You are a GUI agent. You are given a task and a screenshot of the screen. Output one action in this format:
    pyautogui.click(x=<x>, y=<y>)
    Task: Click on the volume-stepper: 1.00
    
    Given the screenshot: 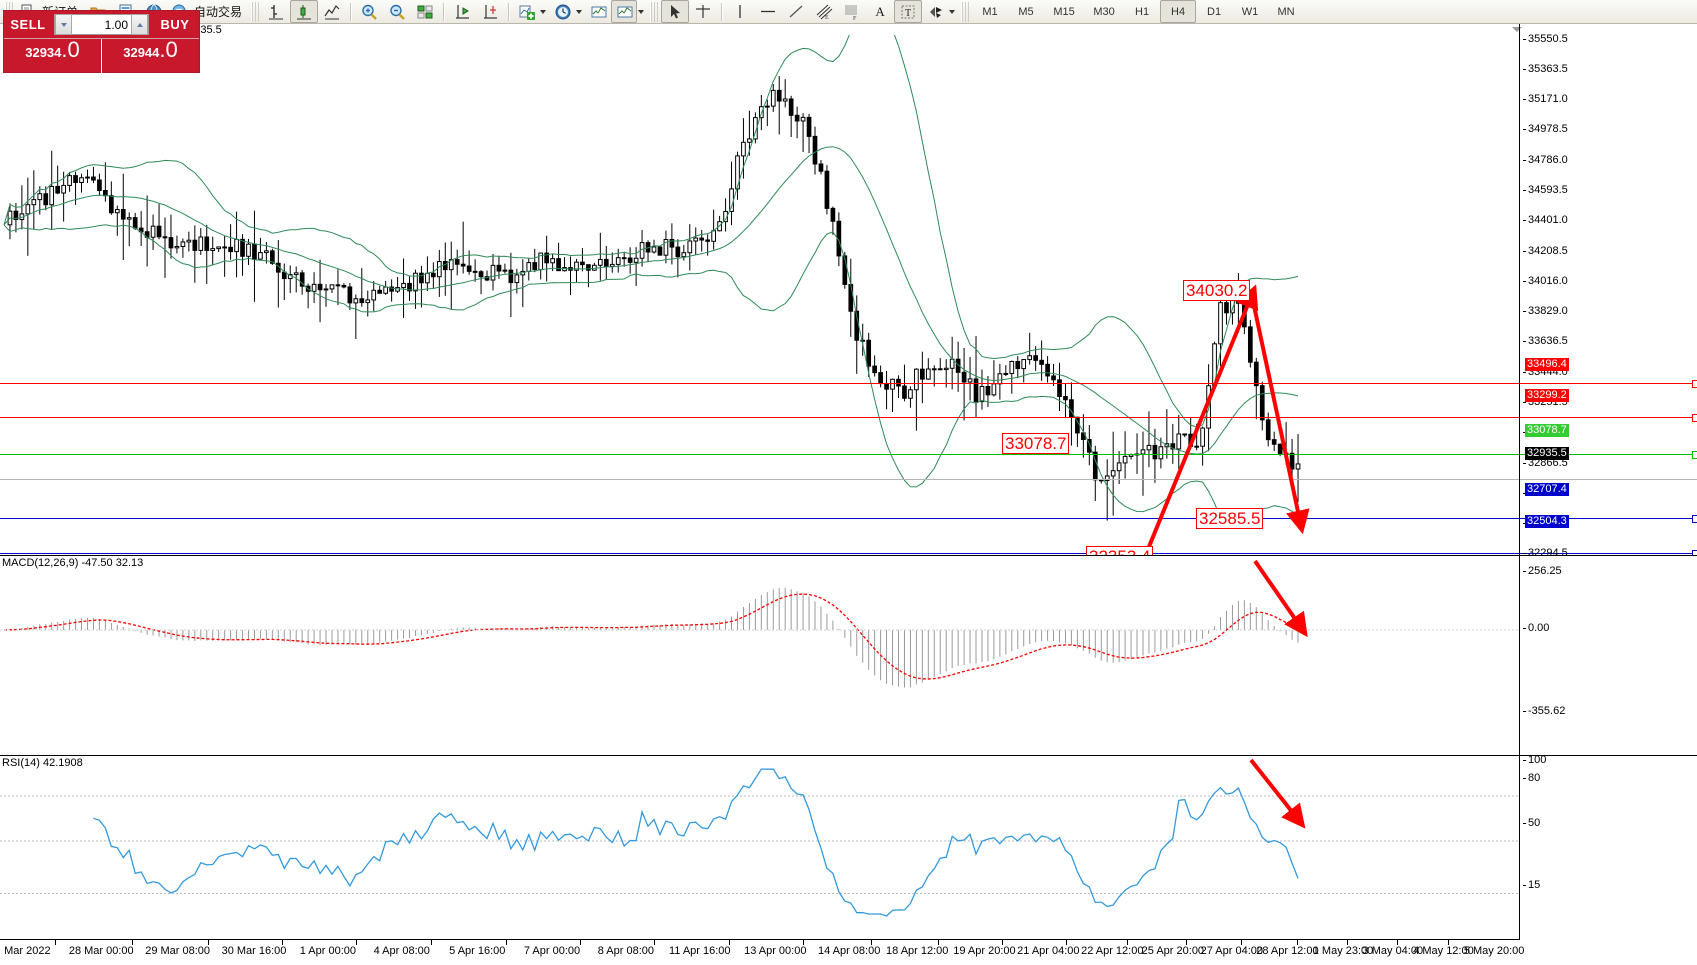 What is the action you would take?
    pyautogui.click(x=101, y=24)
    